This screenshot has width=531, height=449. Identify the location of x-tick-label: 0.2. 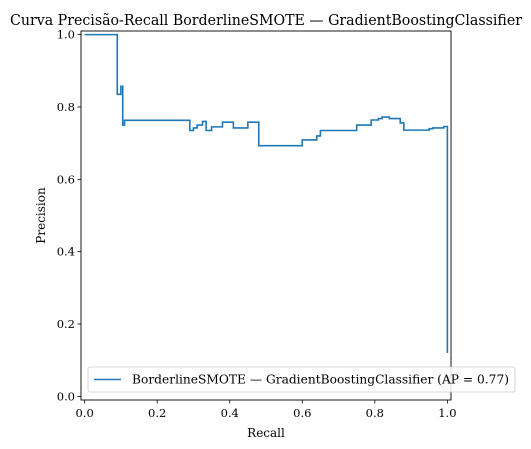
(157, 413).